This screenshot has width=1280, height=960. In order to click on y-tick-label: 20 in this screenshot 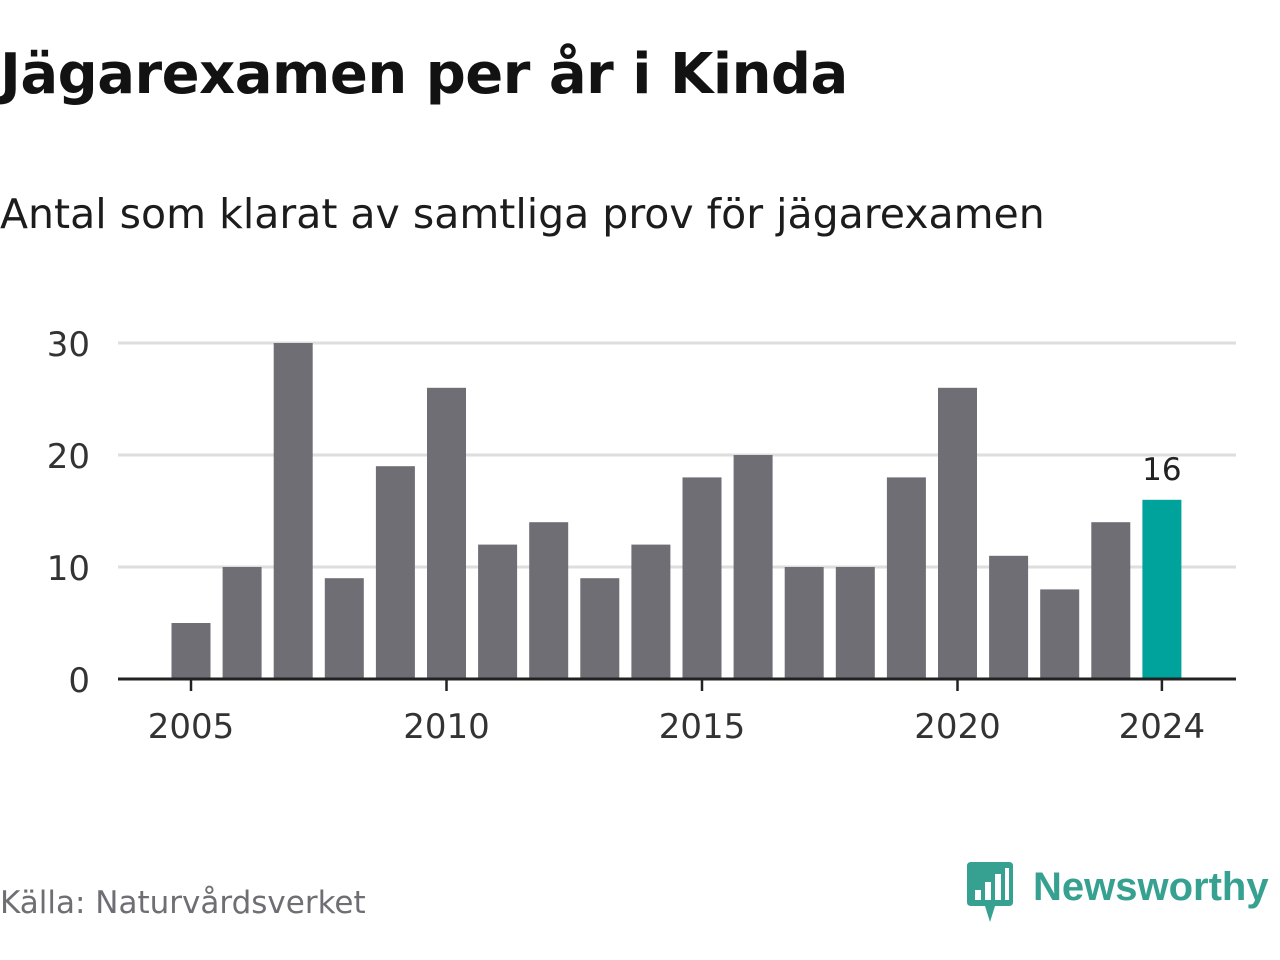, I will do `click(68, 457)`.